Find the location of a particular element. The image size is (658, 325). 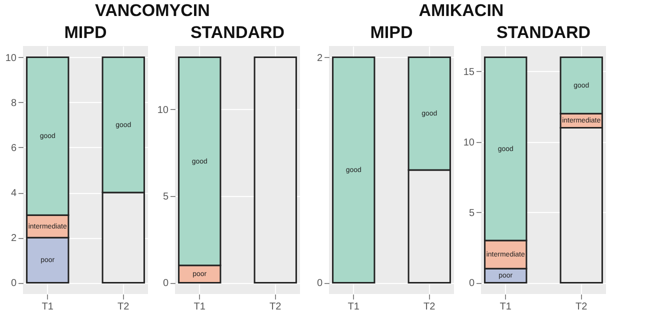

y-tick-label: 8 is located at coordinates (13, 103).